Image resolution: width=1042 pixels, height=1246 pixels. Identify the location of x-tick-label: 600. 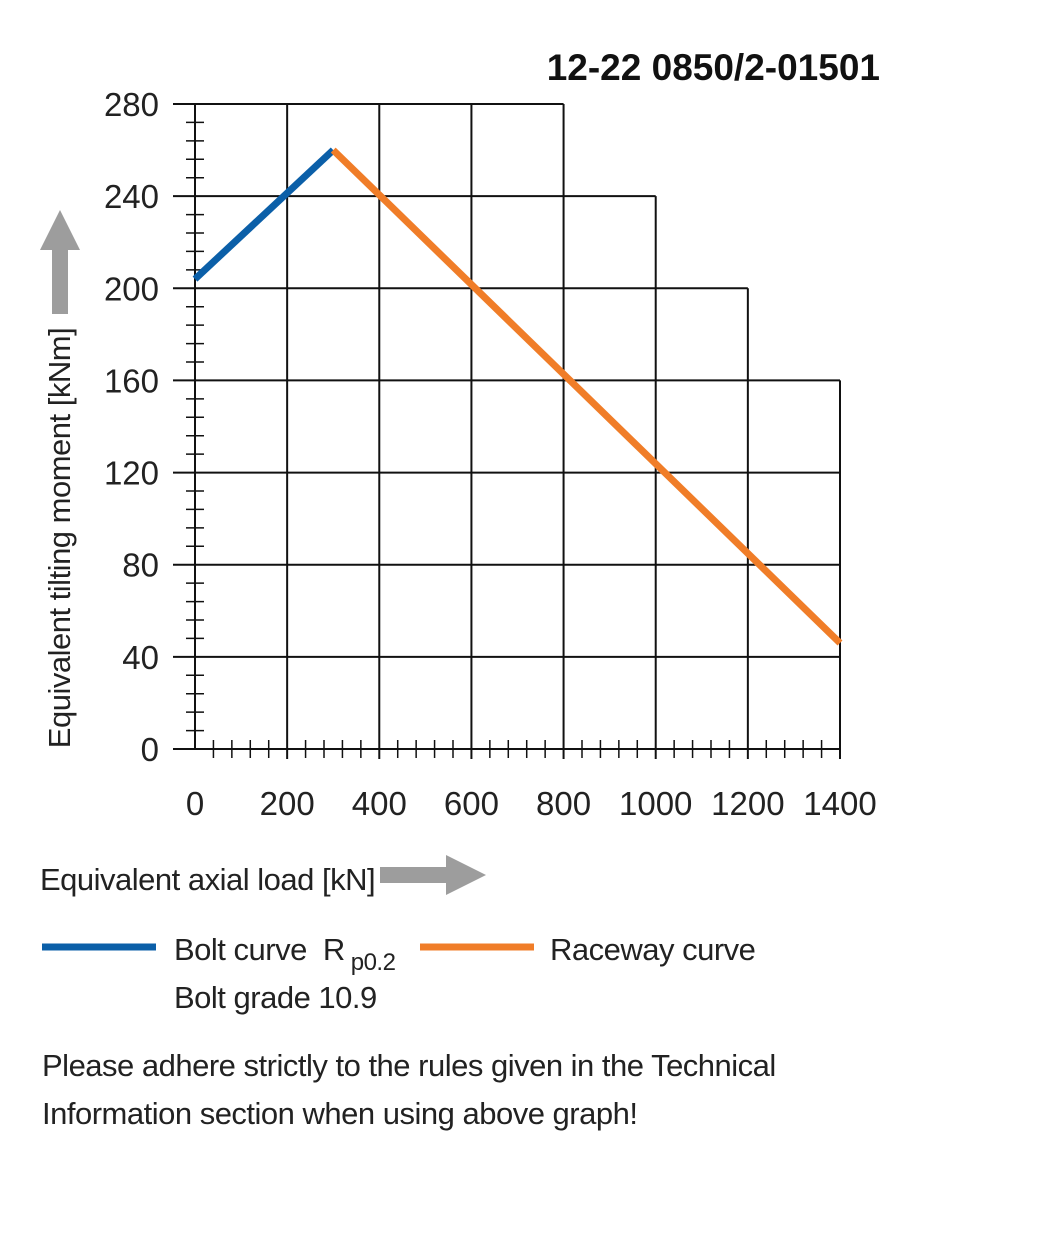
(471, 803).